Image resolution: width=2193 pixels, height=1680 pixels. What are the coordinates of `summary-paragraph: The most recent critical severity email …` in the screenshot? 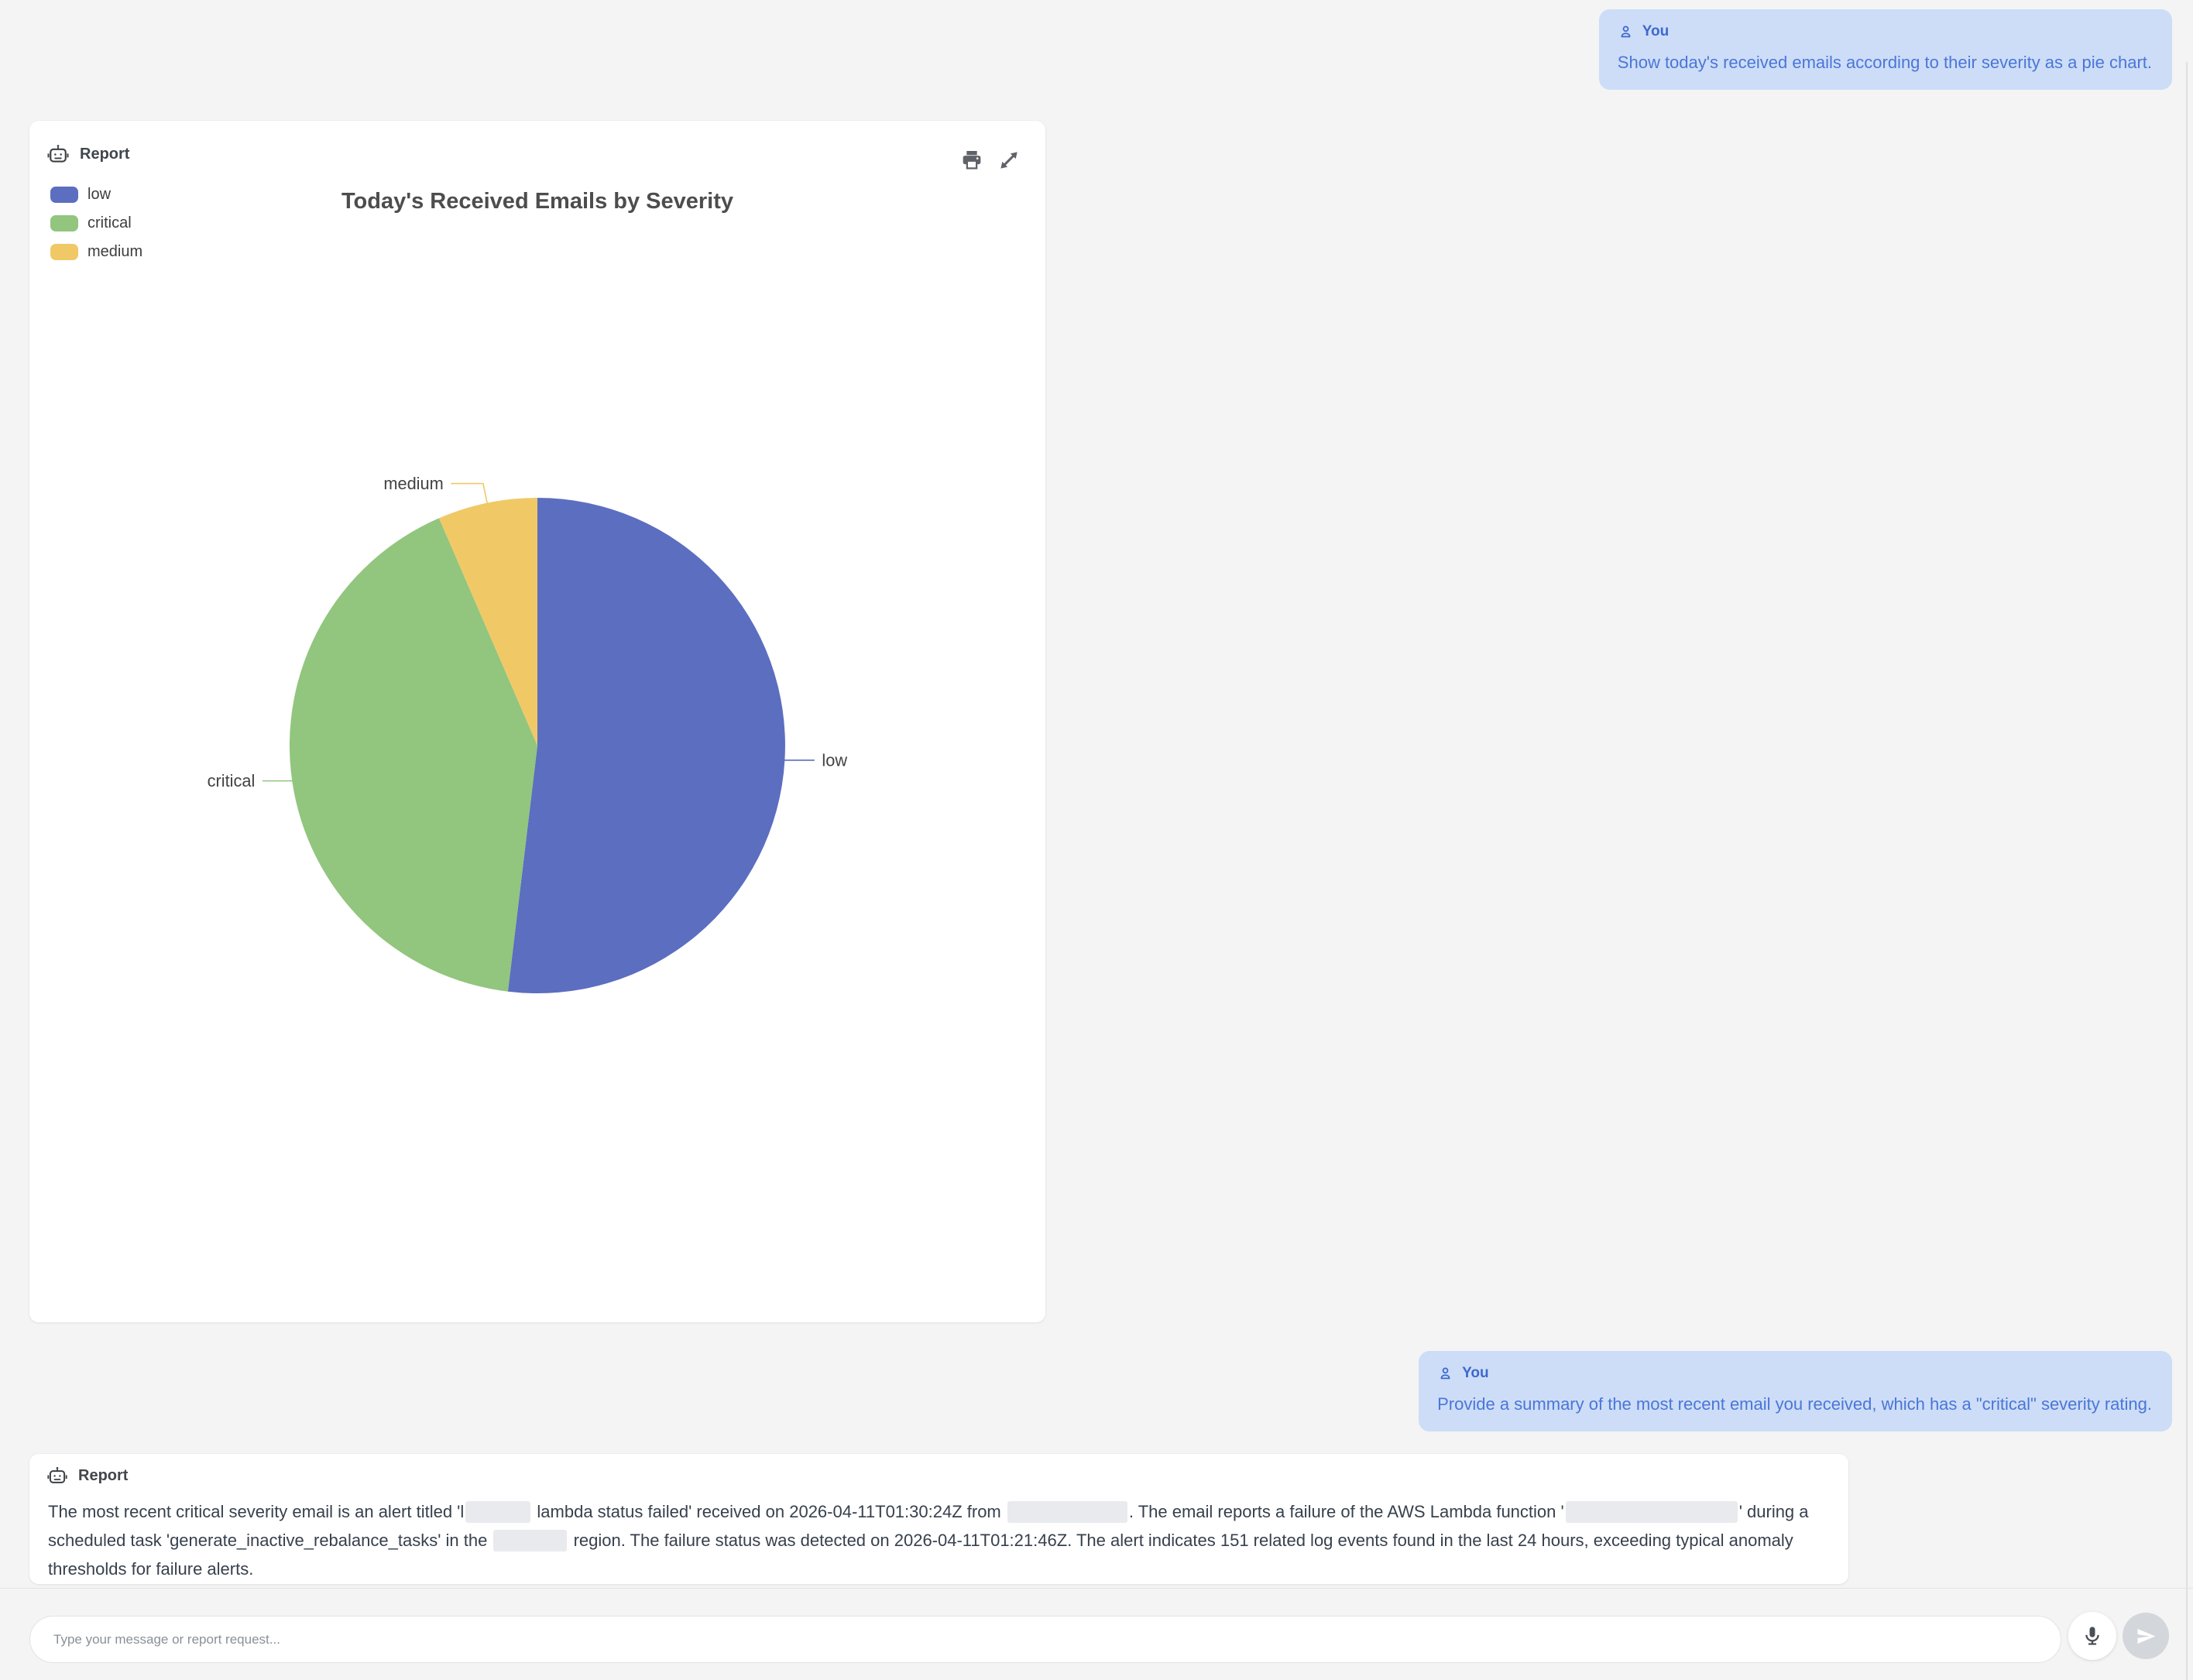 It's located at (928, 1540).